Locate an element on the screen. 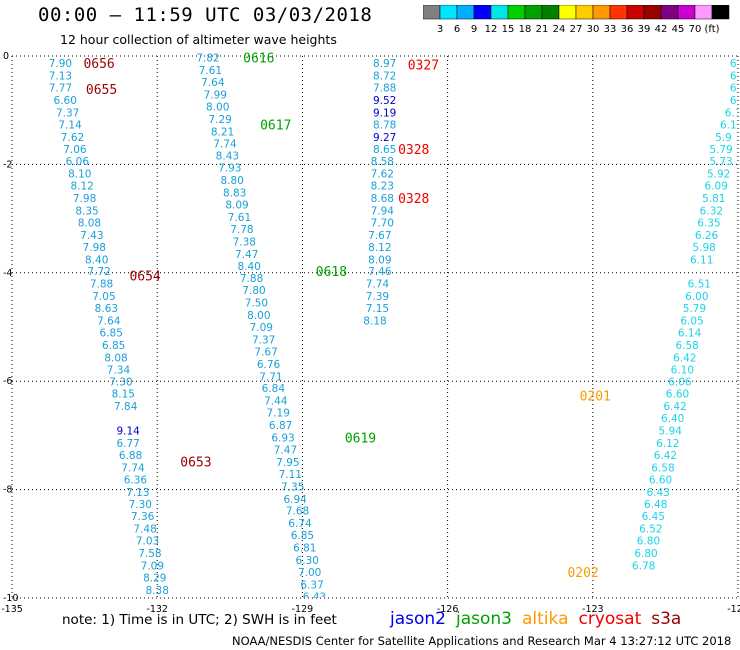 This screenshot has height=650, width=740. scale-label: 15 is located at coordinates (508, 29).